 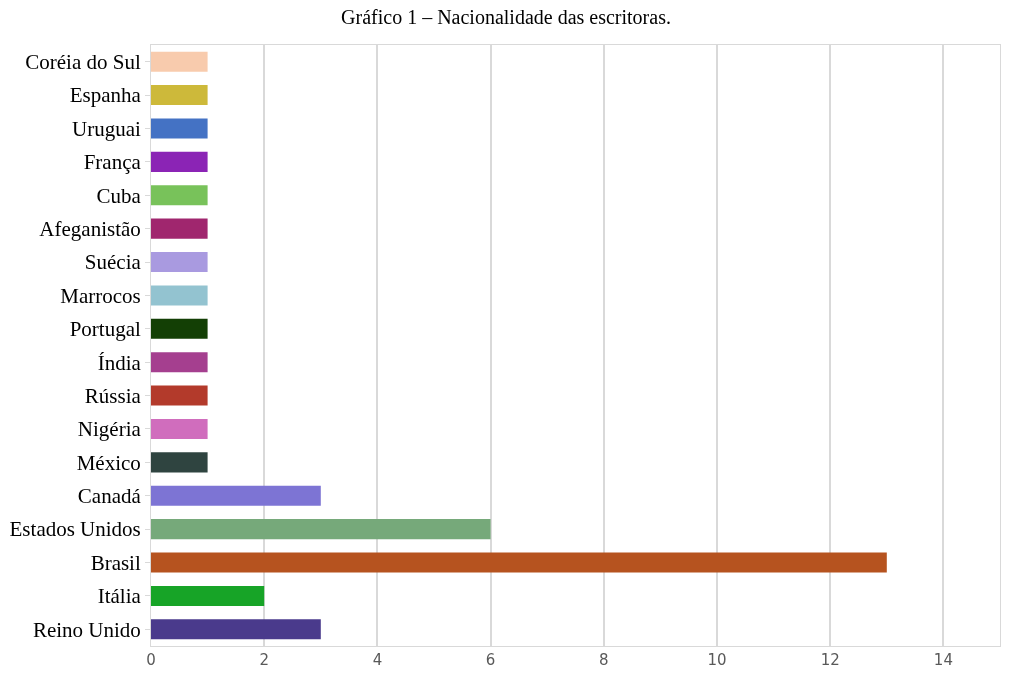 What do you see at coordinates (75, 529) in the screenshot?
I see `y-tick-label: Estados Unidos` at bounding box center [75, 529].